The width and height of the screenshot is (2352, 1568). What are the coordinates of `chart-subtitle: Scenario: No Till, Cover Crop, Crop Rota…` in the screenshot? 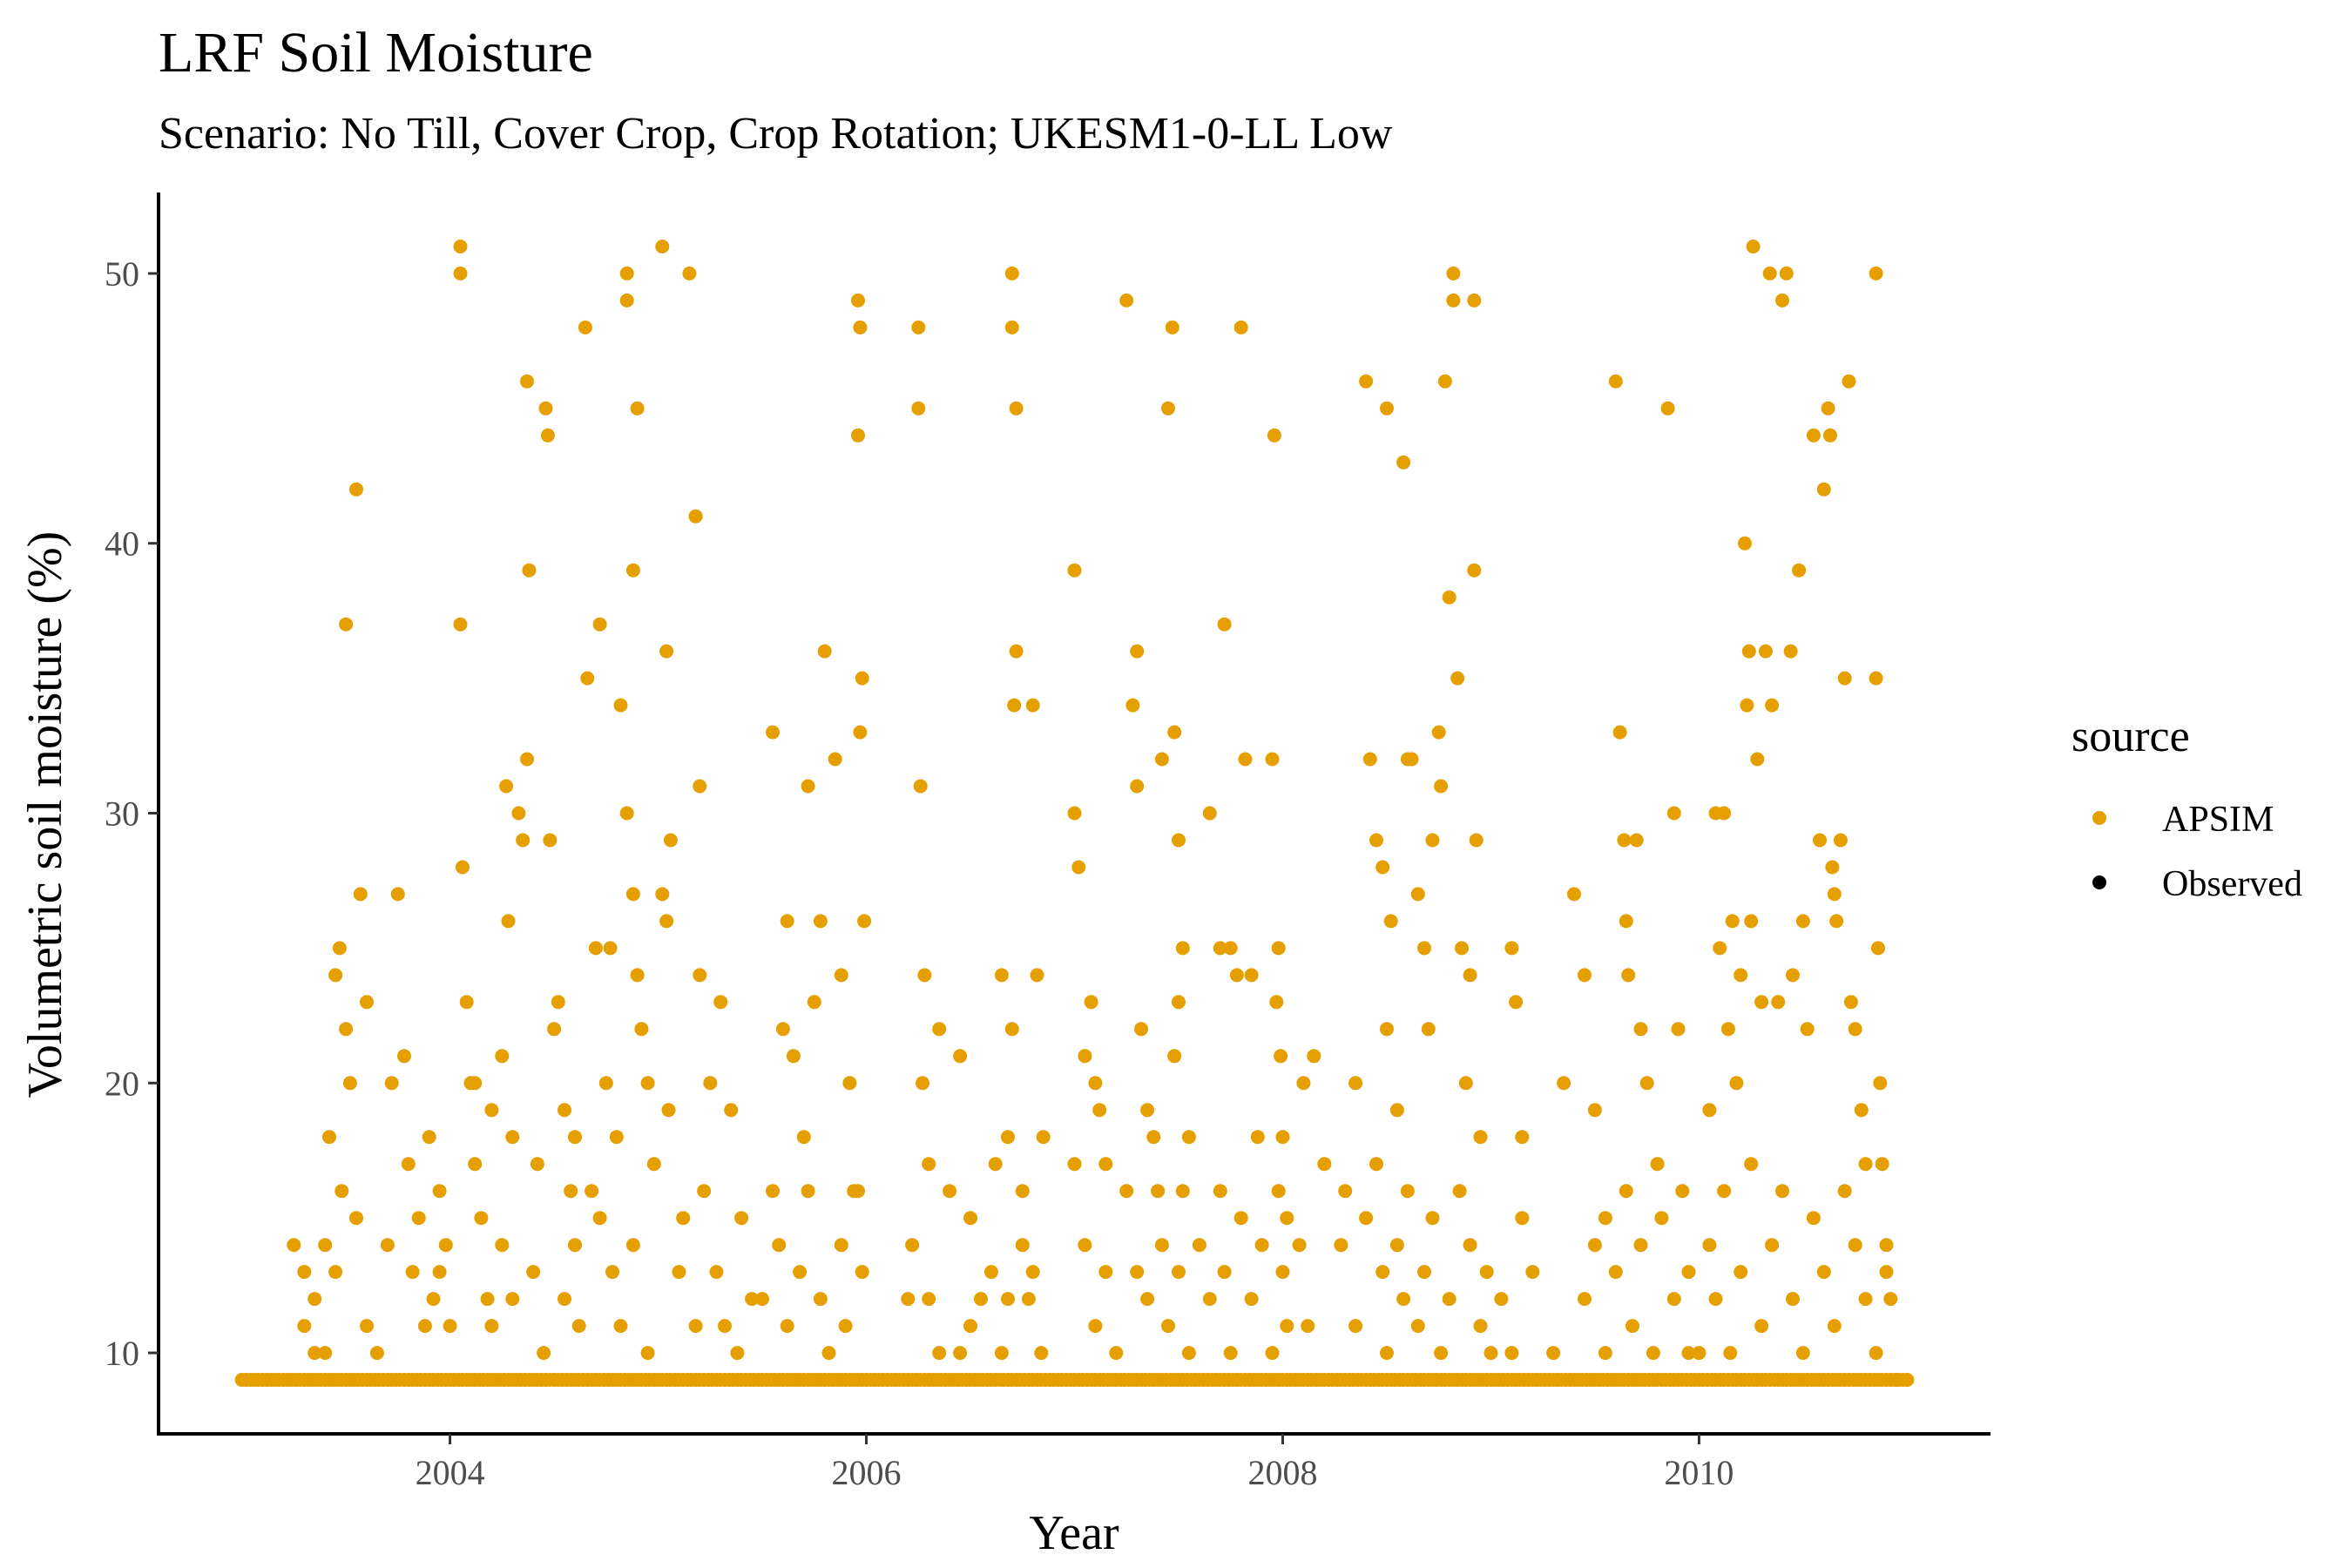 It's located at (776, 134).